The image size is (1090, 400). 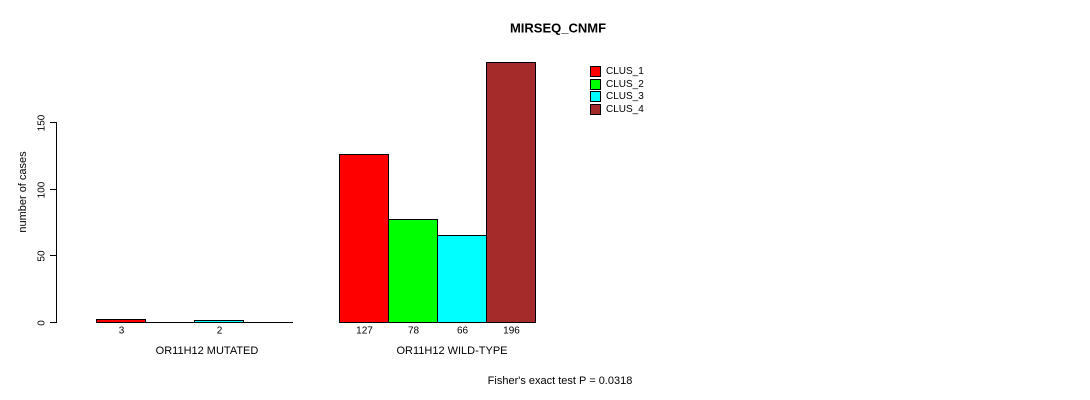 What do you see at coordinates (625, 71) in the screenshot?
I see `legend-label: CLUS_1` at bounding box center [625, 71].